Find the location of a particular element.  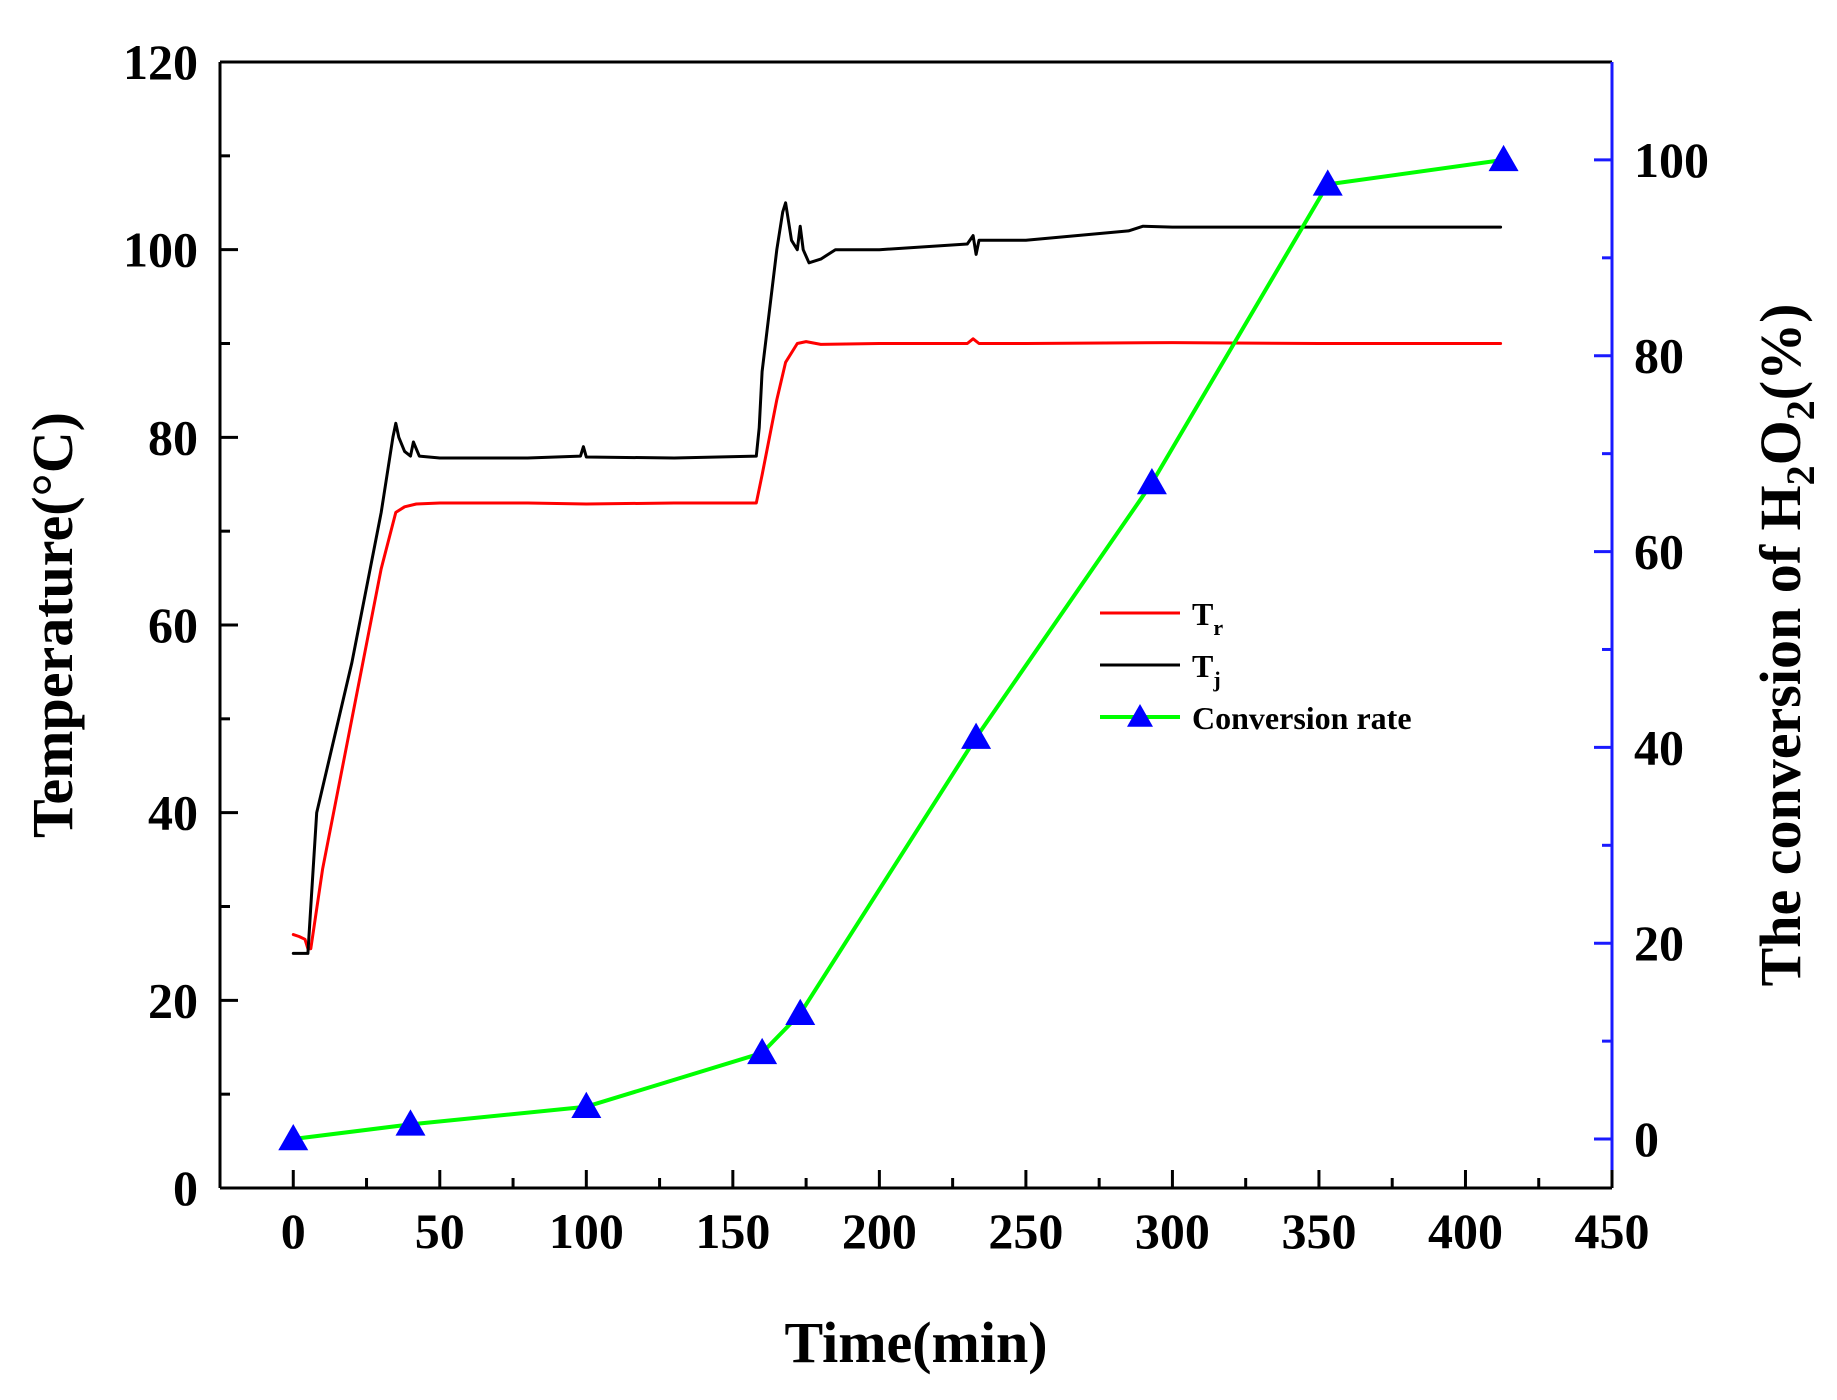

legend-label-1: Tr is located at coordinates (1207, 618).